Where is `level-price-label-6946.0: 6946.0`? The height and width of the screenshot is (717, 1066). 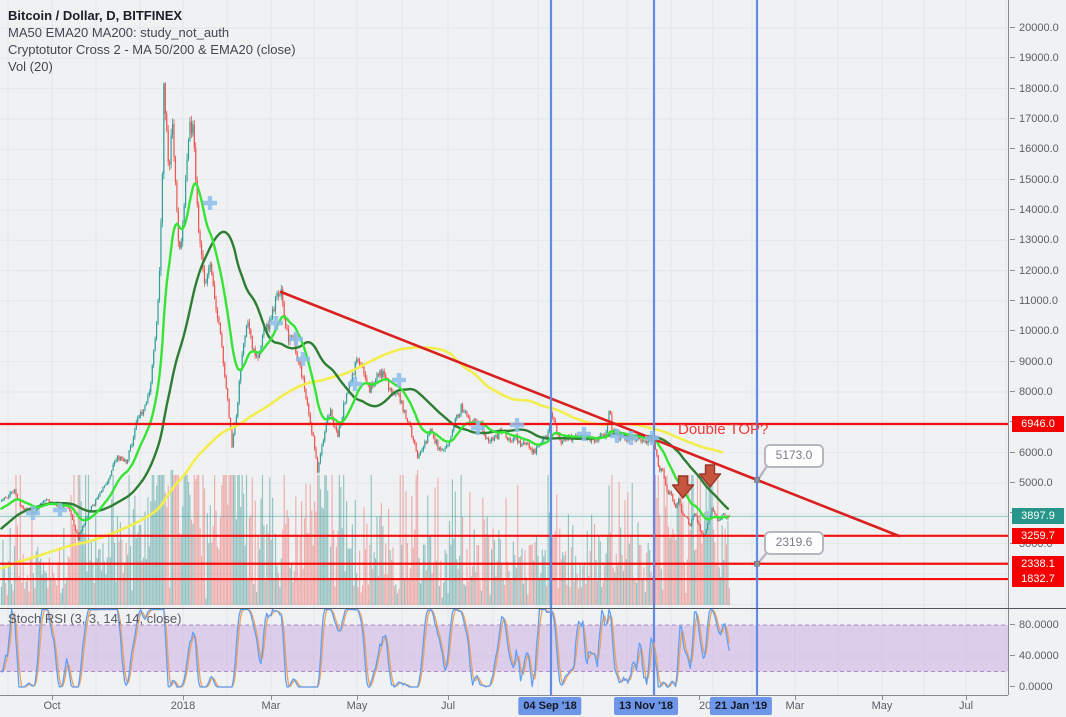
level-price-label-6946.0: 6946.0 is located at coordinates (1038, 423).